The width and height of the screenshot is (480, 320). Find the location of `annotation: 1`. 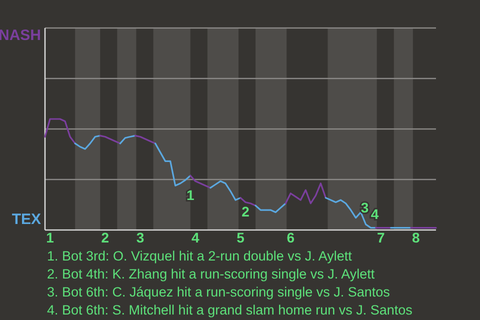

annotation: 1 is located at coordinates (190, 195).